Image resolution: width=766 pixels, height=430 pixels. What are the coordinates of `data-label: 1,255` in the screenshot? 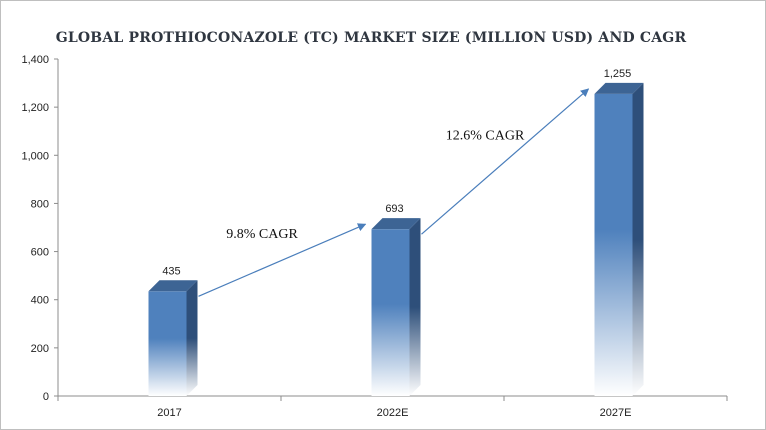 It's located at (618, 74).